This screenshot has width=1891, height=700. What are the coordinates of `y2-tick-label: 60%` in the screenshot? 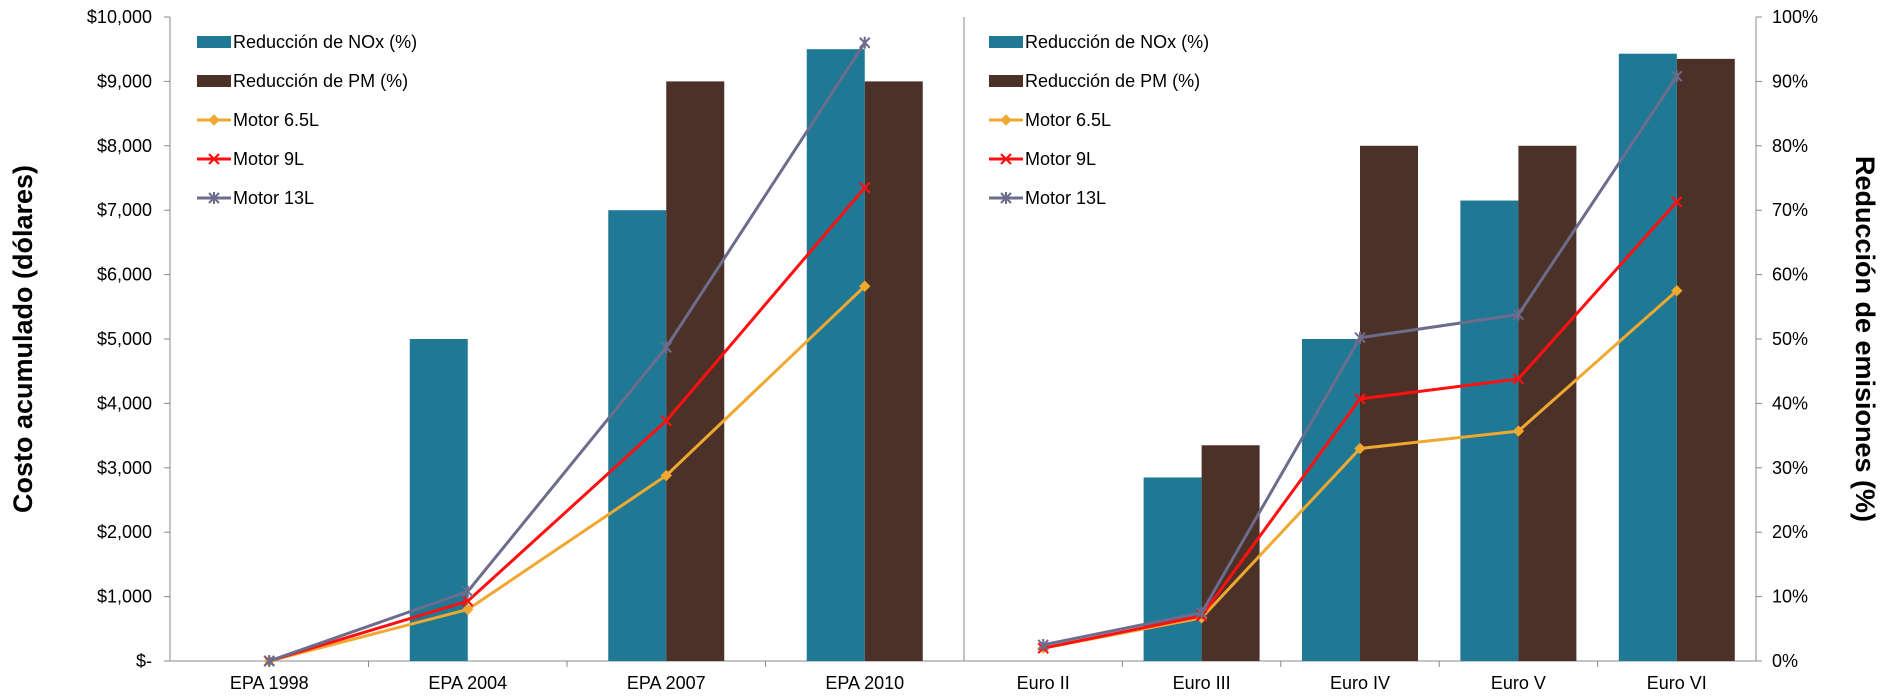 It's located at (1790, 275).